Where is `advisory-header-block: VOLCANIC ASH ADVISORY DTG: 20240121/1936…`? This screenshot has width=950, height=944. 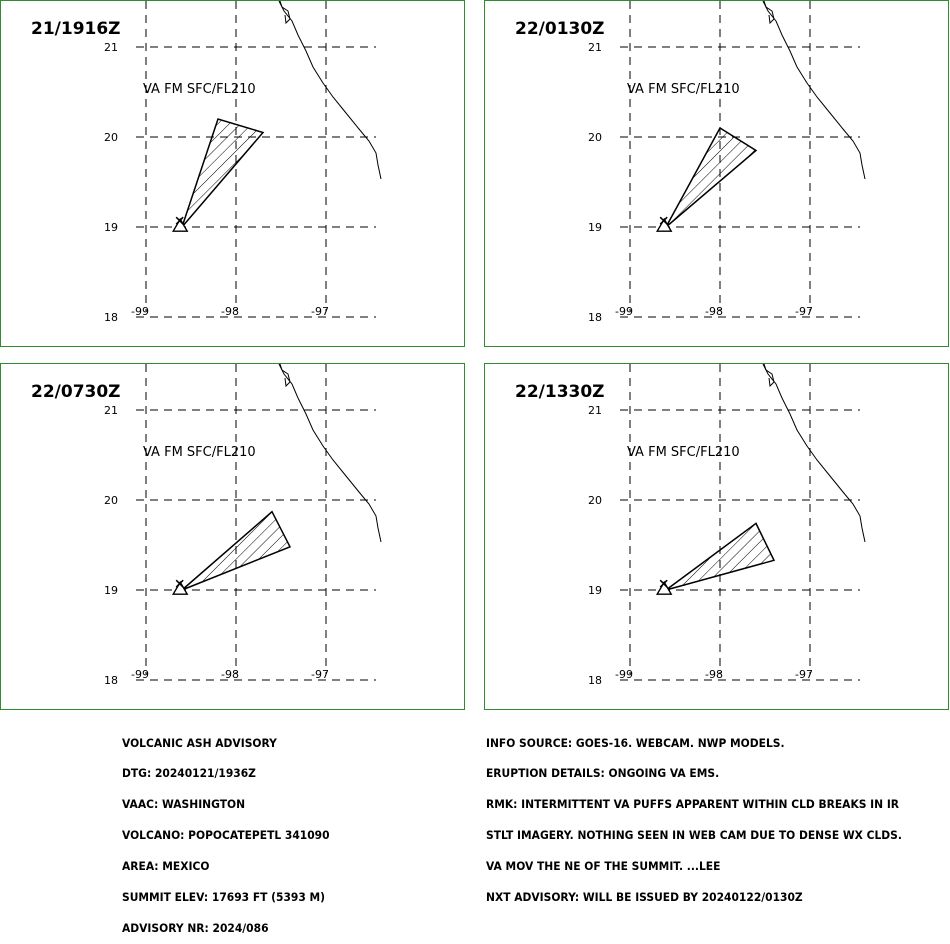 advisory-header-block: VOLCANIC ASH ADVISORY DTG: 20240121/1936… is located at coordinates (226, 830).